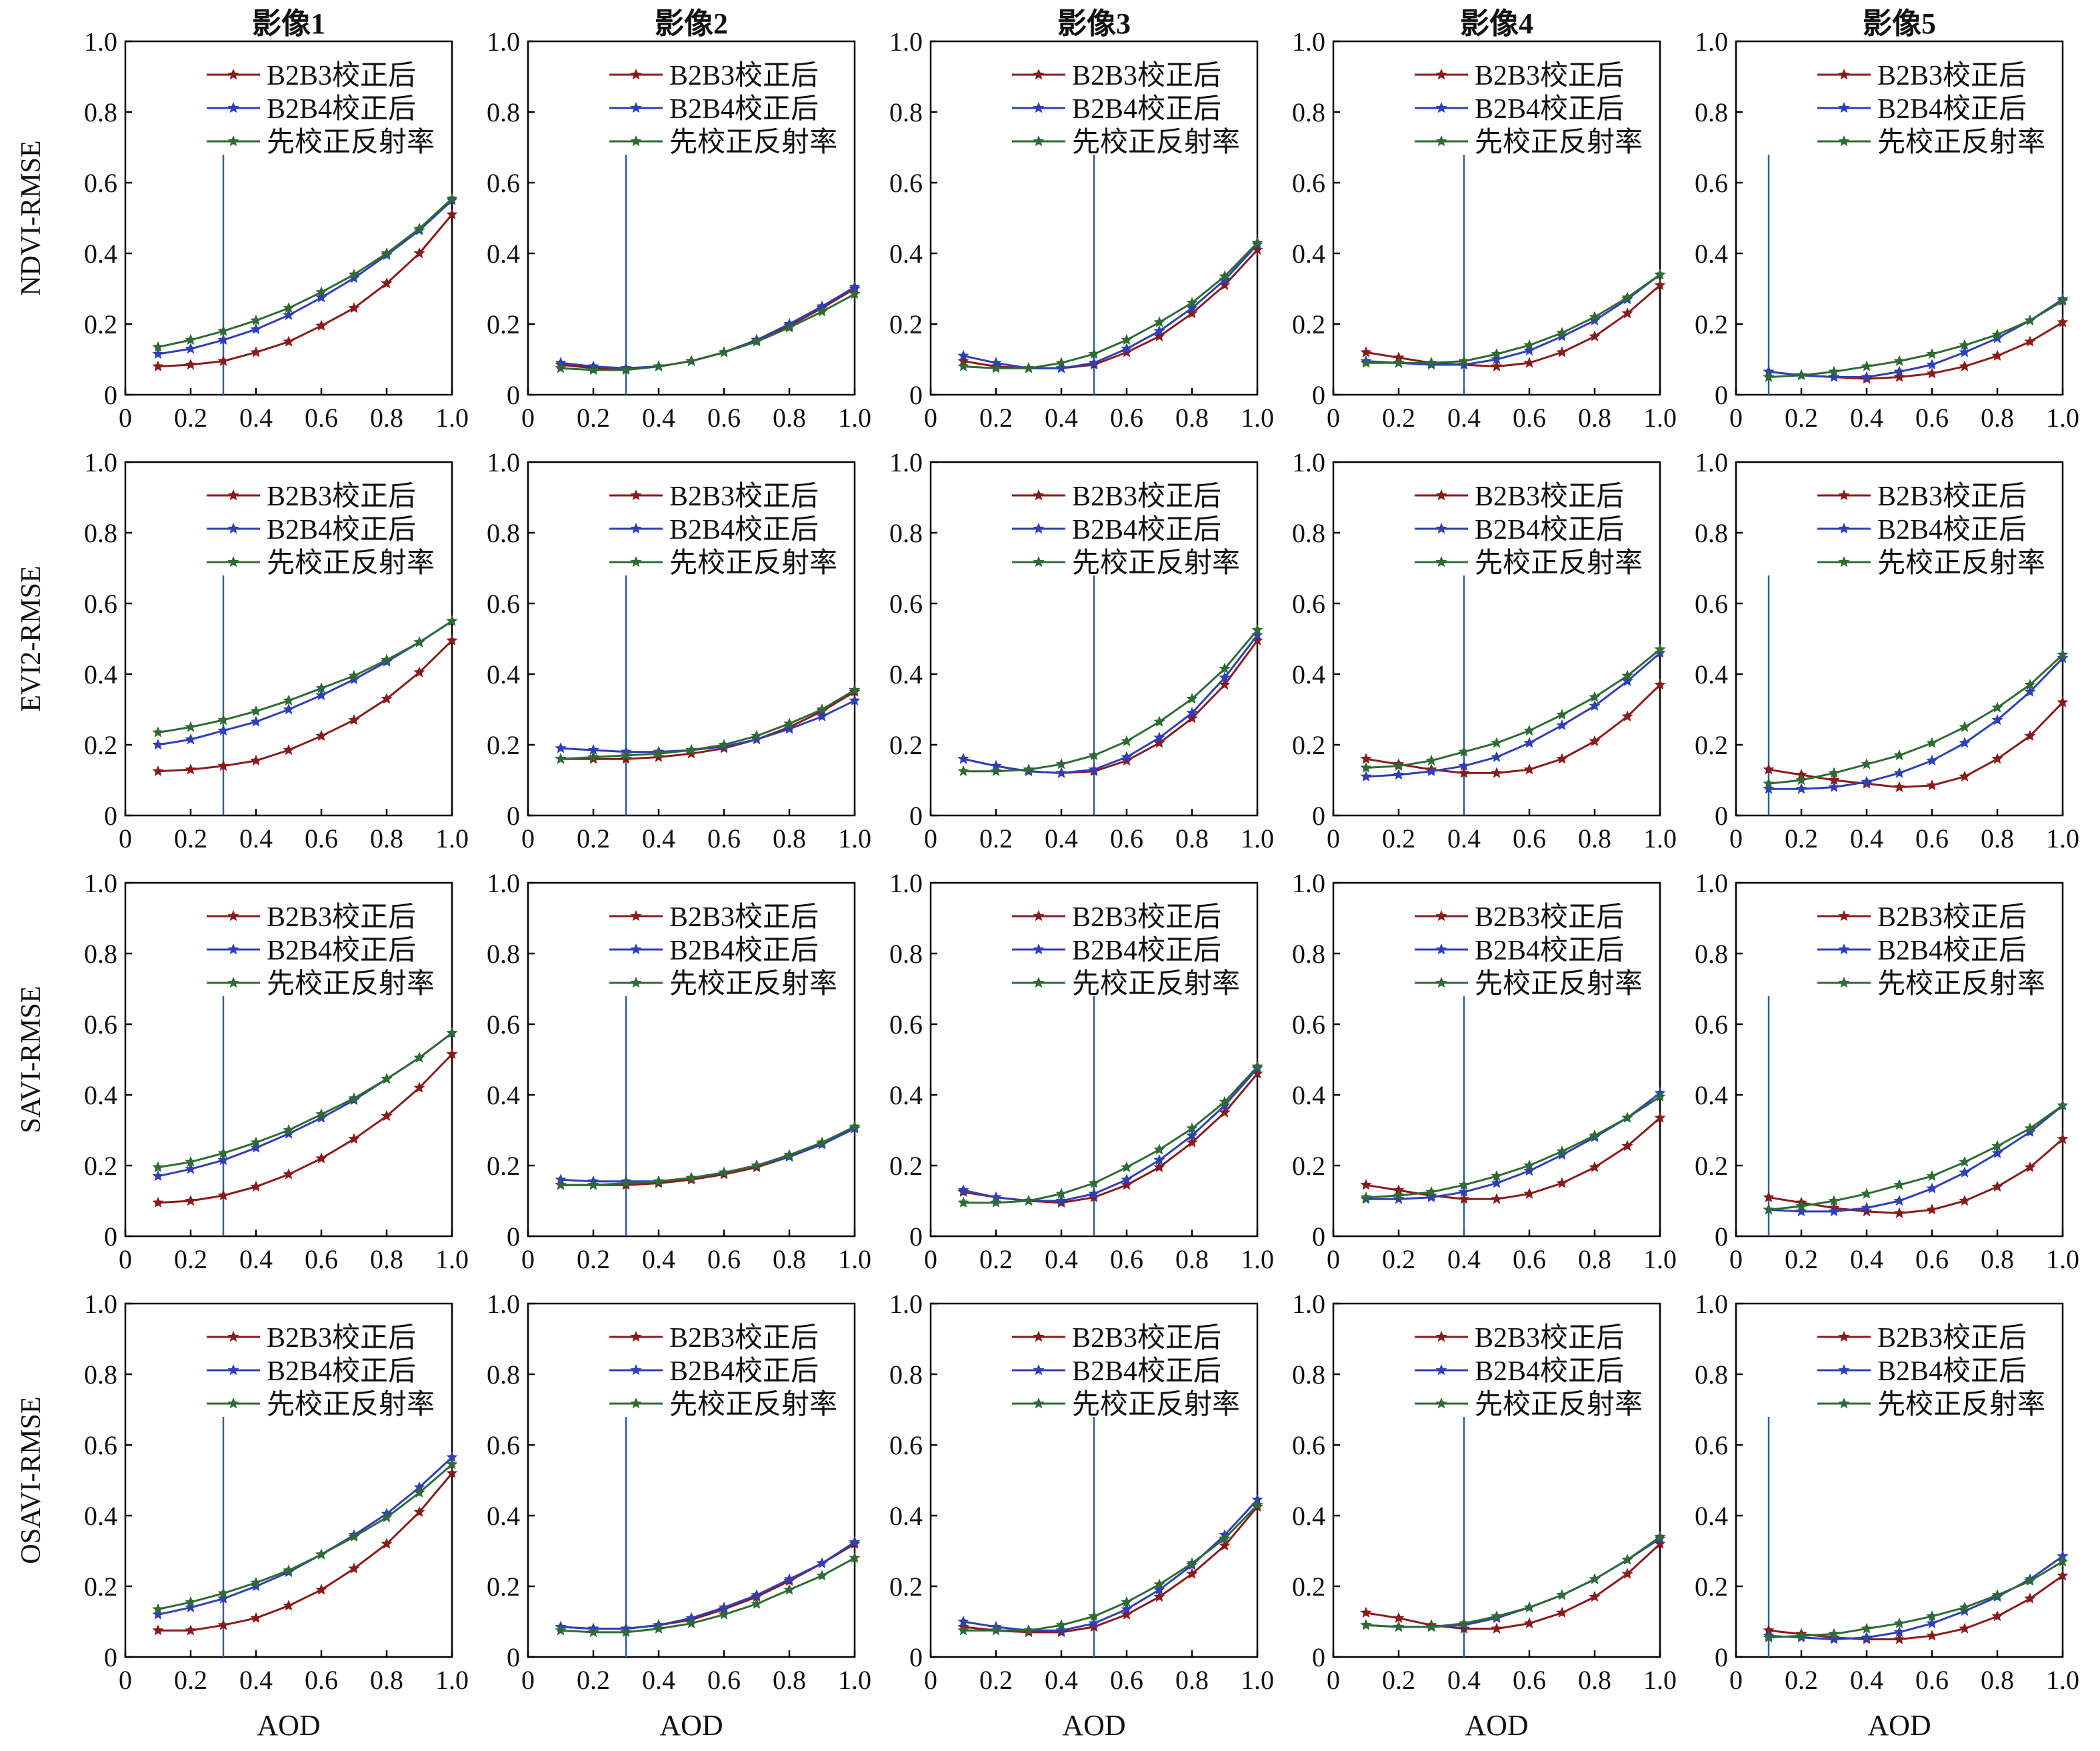 The width and height of the screenshot is (2100, 1751). Describe the element at coordinates (906, 462) in the screenshot. I see `y-tick-label: 1.0` at that location.